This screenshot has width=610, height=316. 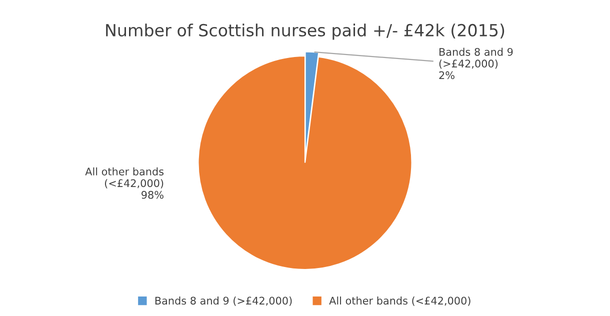 I want to click on data-label: All other bands (<£42,000) 98%, so click(x=124, y=183).